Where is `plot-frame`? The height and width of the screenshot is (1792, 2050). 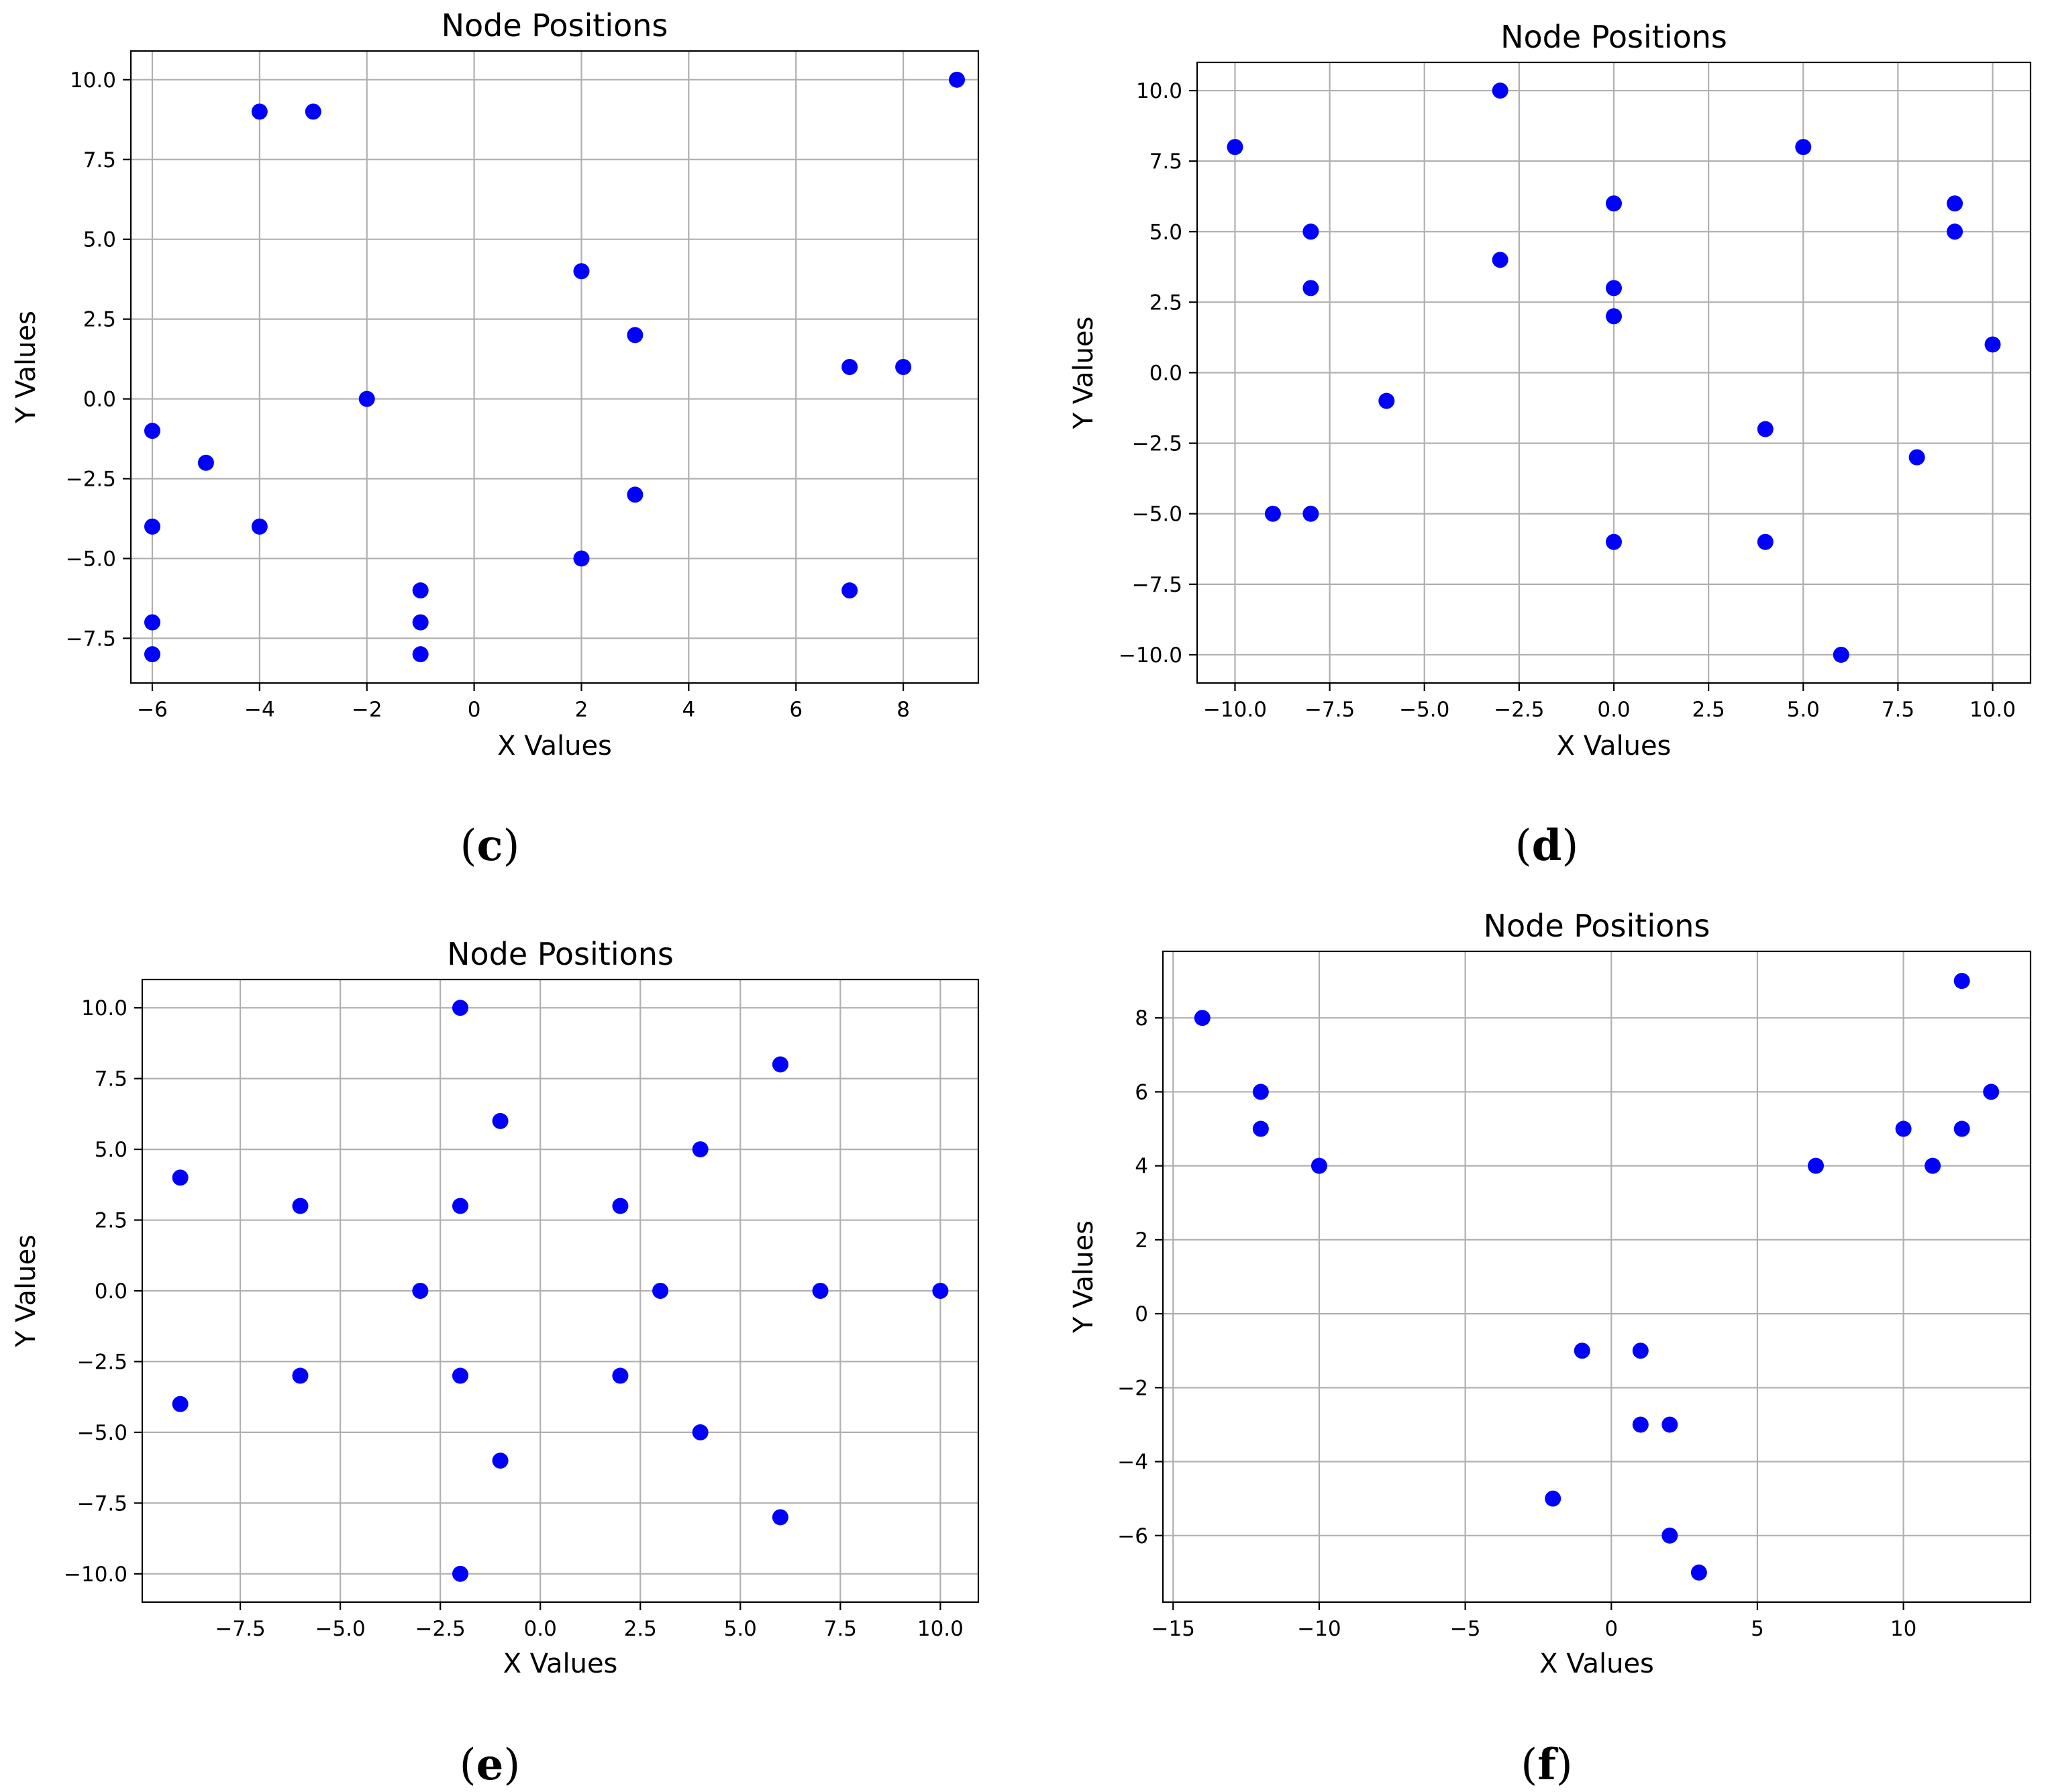 plot-frame is located at coordinates (1614, 372).